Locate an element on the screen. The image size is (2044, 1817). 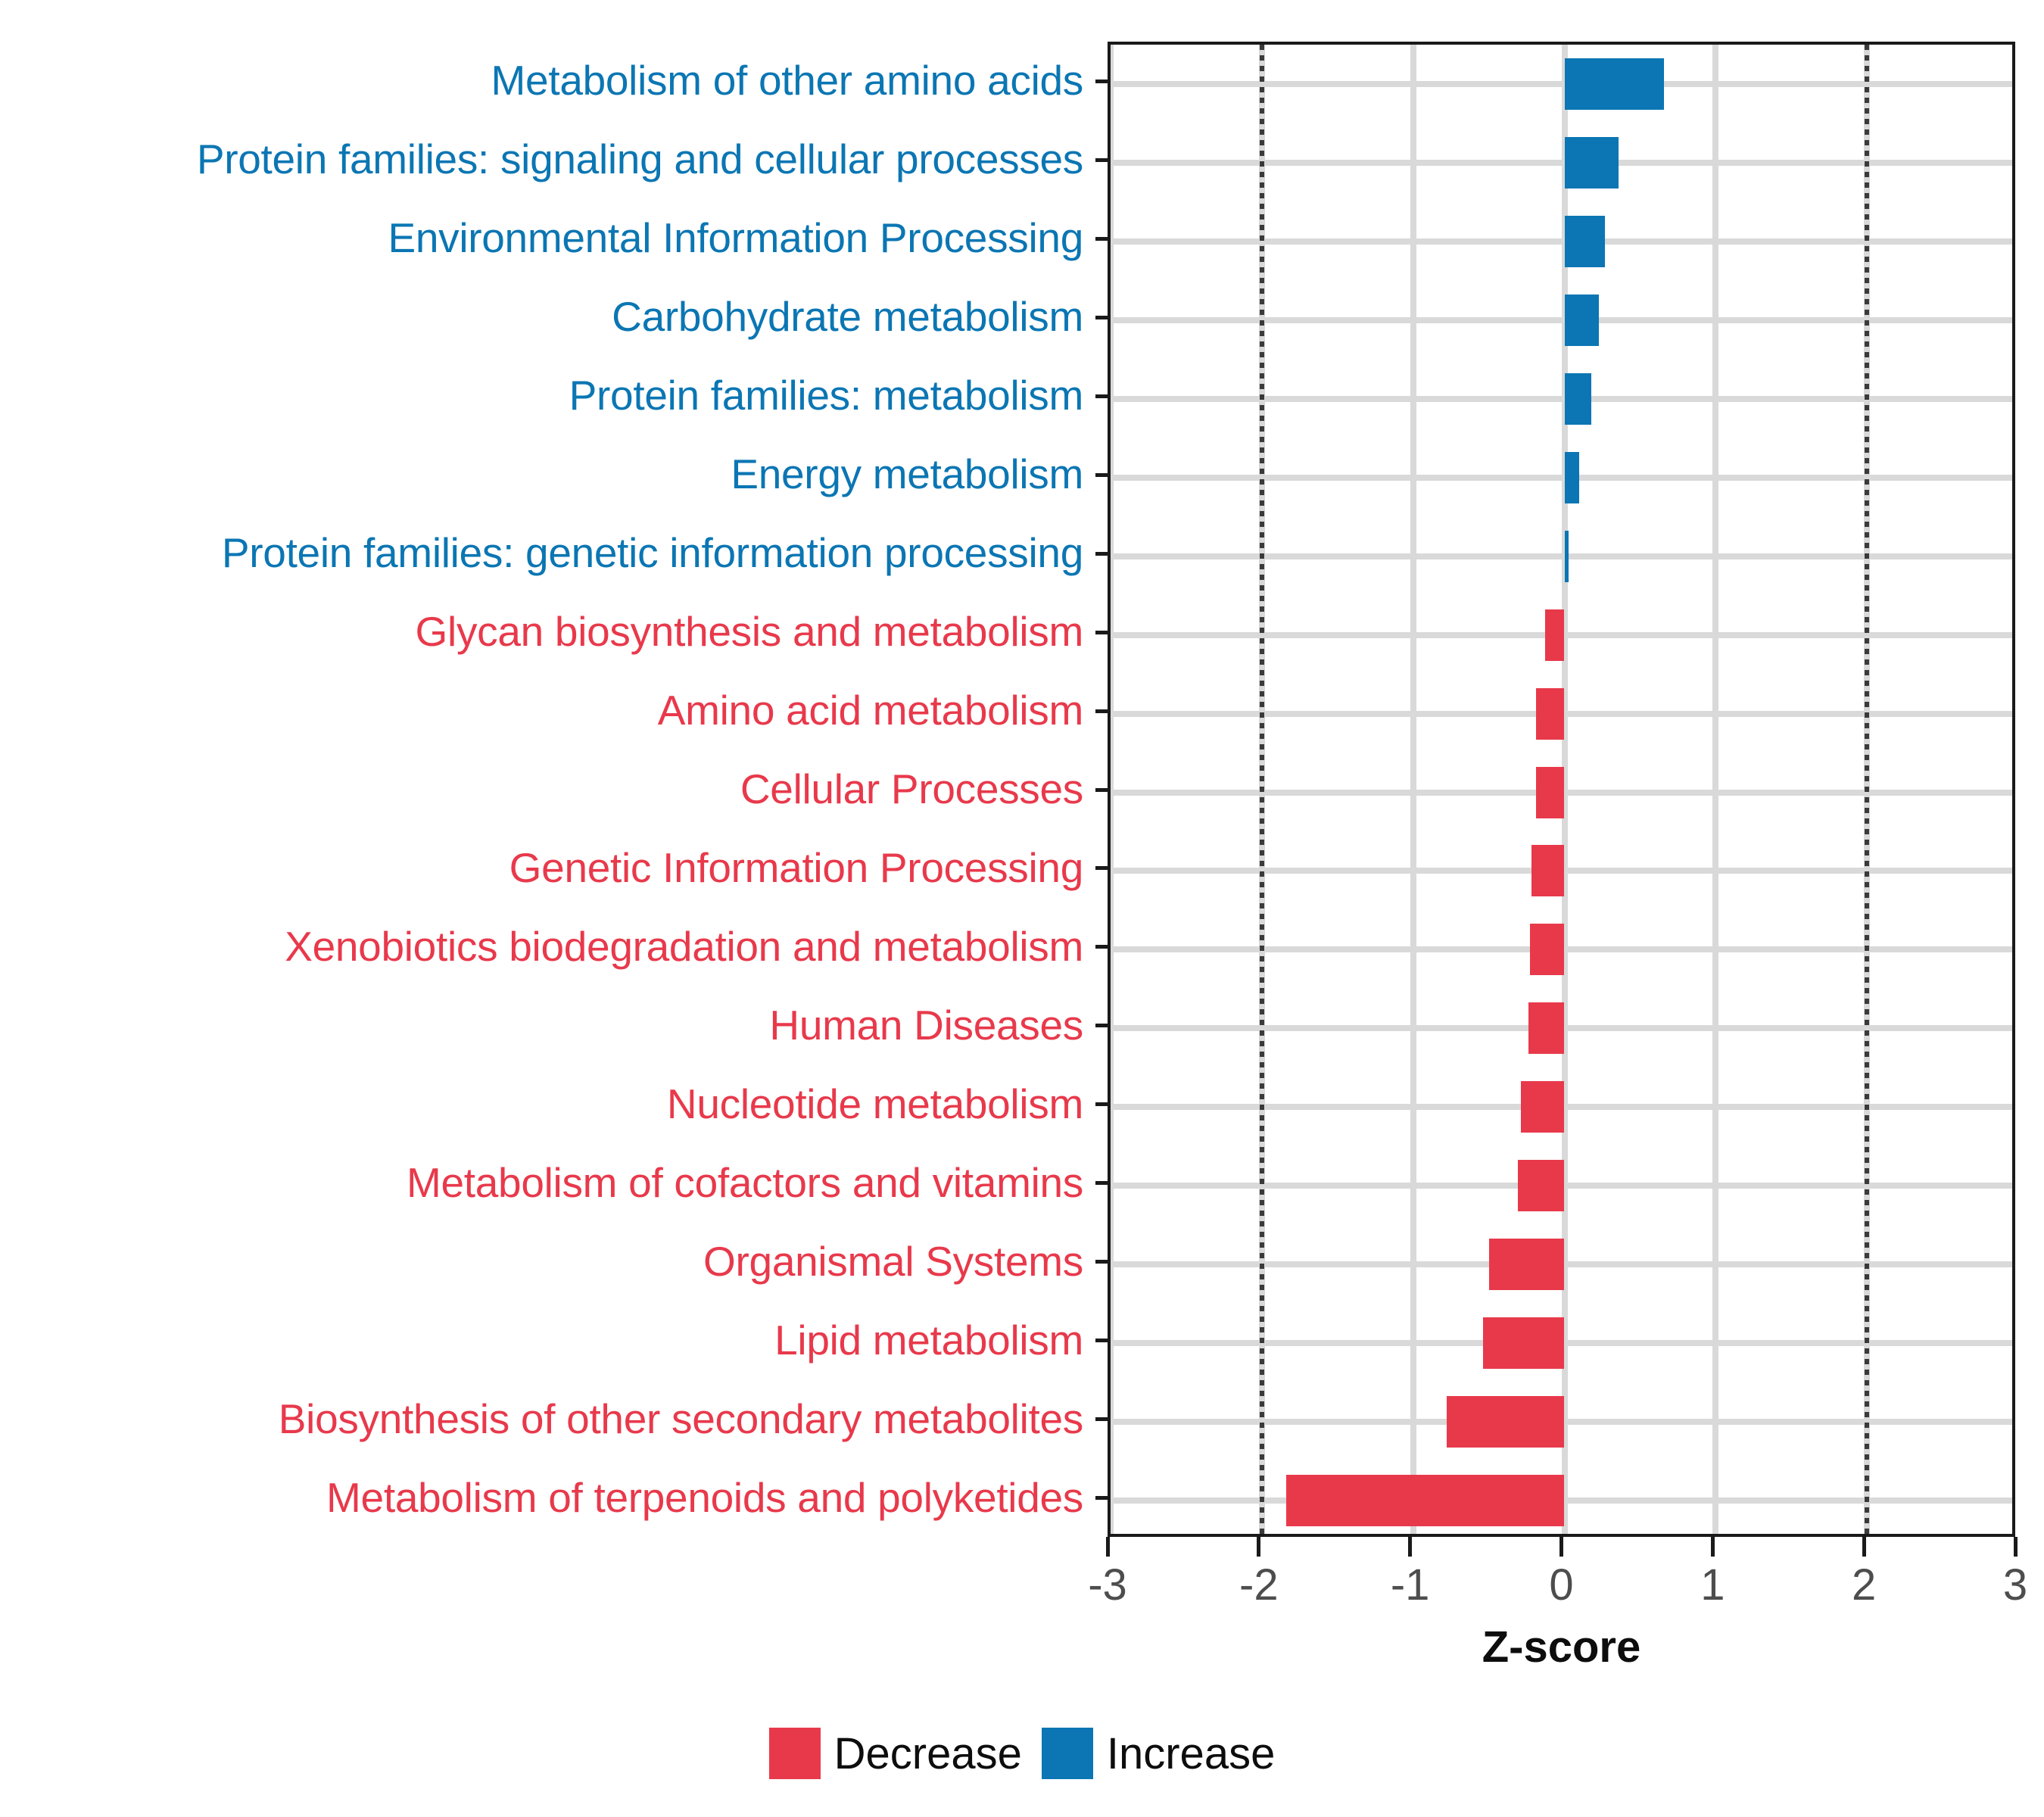
y-axis-category-name: Cellular Processes is located at coordinates (911, 788).